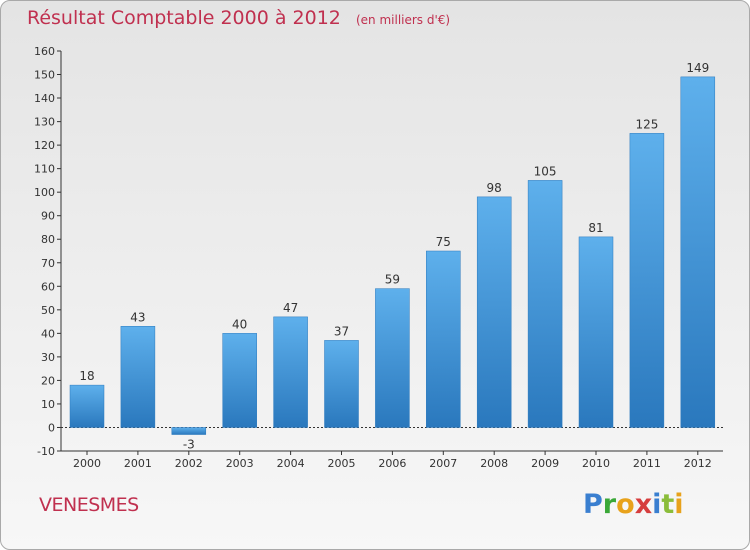 The height and width of the screenshot is (550, 750). I want to click on value-label-2003: 40, so click(239, 324).